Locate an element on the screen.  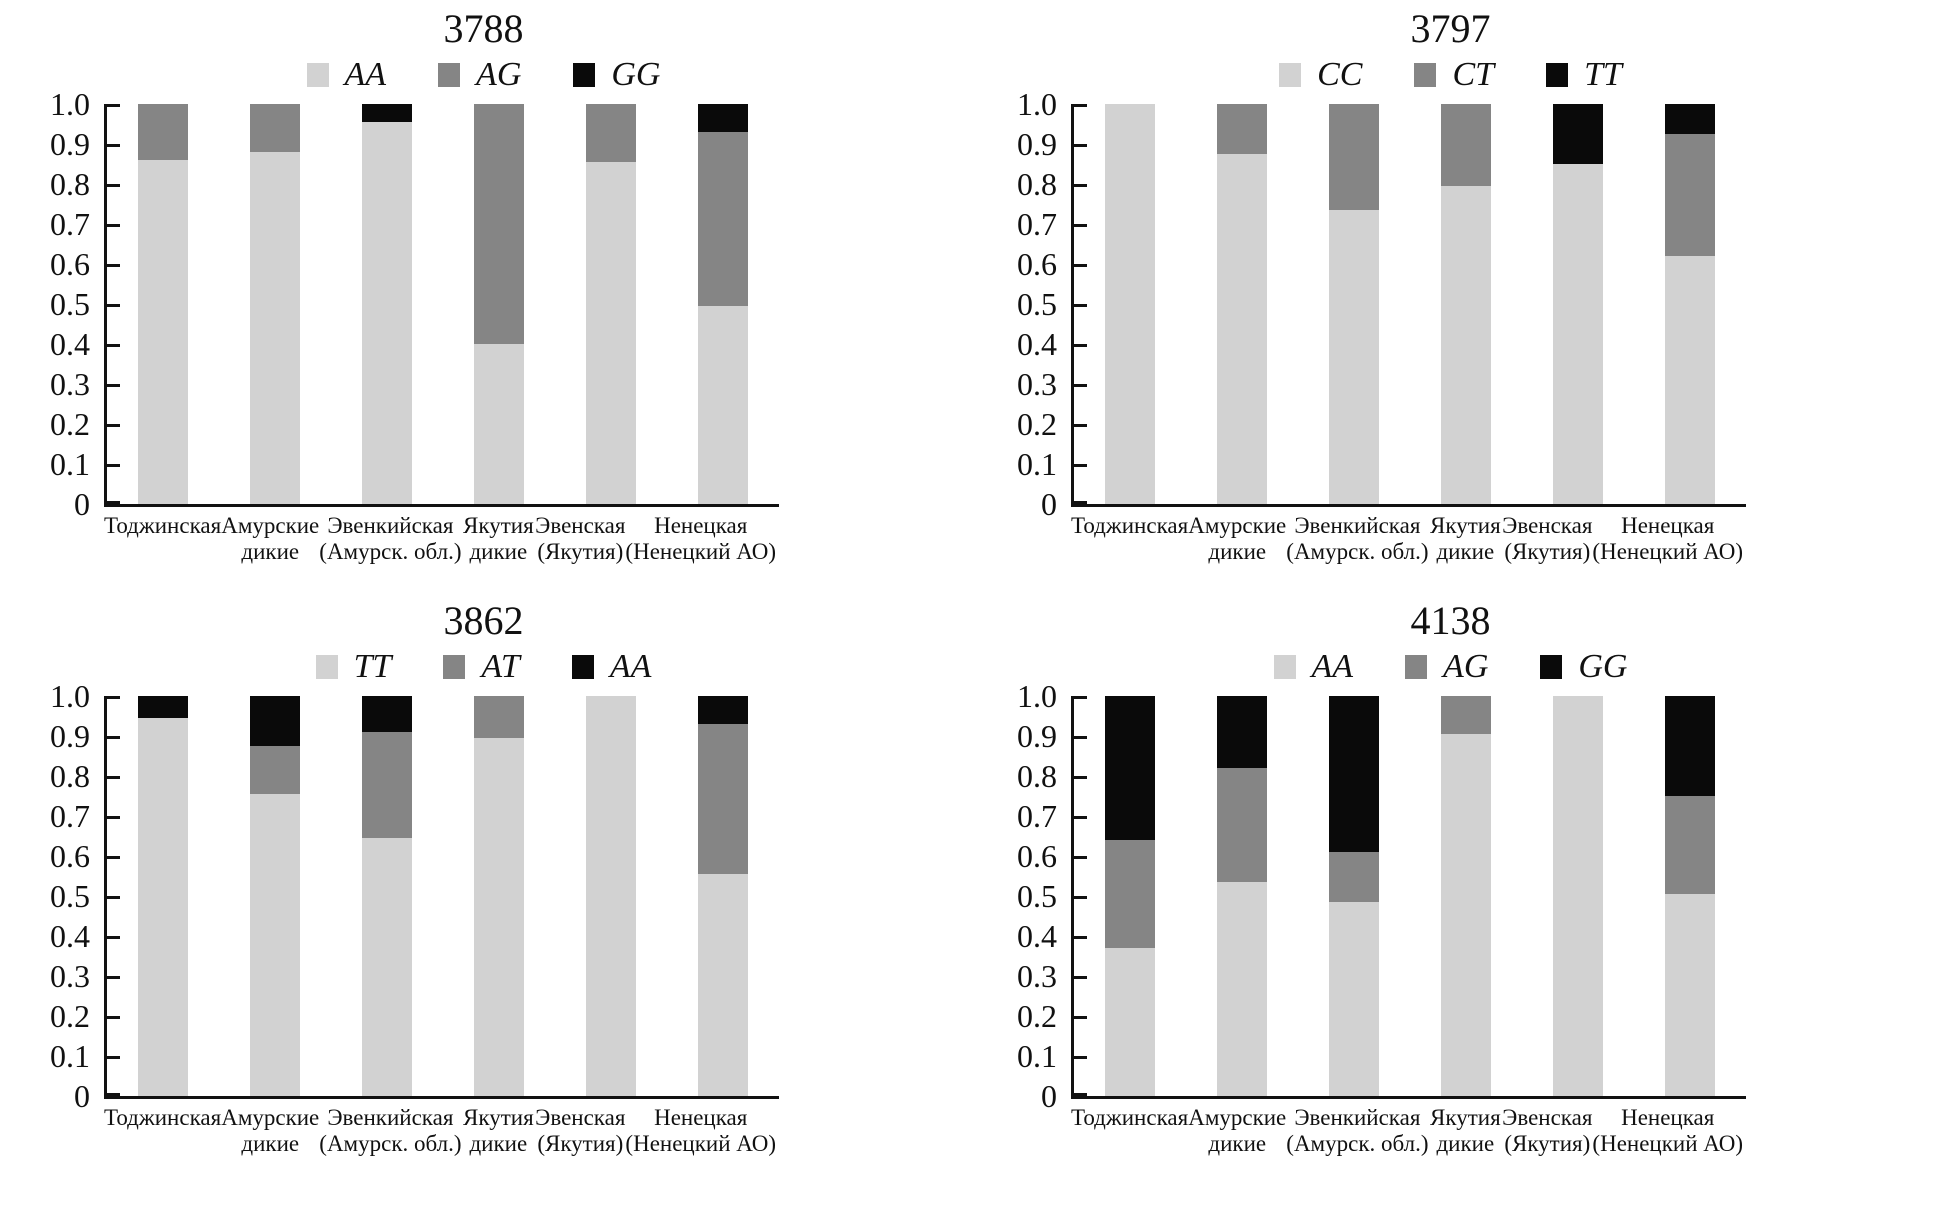
plot-area is located at coordinates (1408, 305).